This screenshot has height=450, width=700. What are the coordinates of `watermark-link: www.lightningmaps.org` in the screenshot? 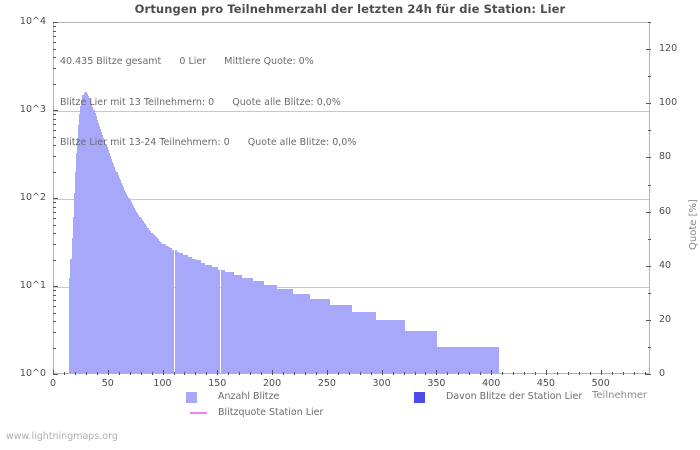 It's located at (62, 436).